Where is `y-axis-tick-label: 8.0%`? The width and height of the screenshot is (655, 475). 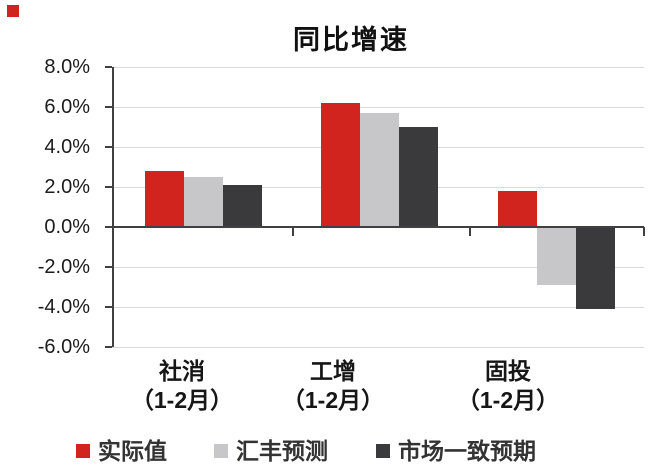
y-axis-tick-label: 8.0% is located at coordinates (67, 67).